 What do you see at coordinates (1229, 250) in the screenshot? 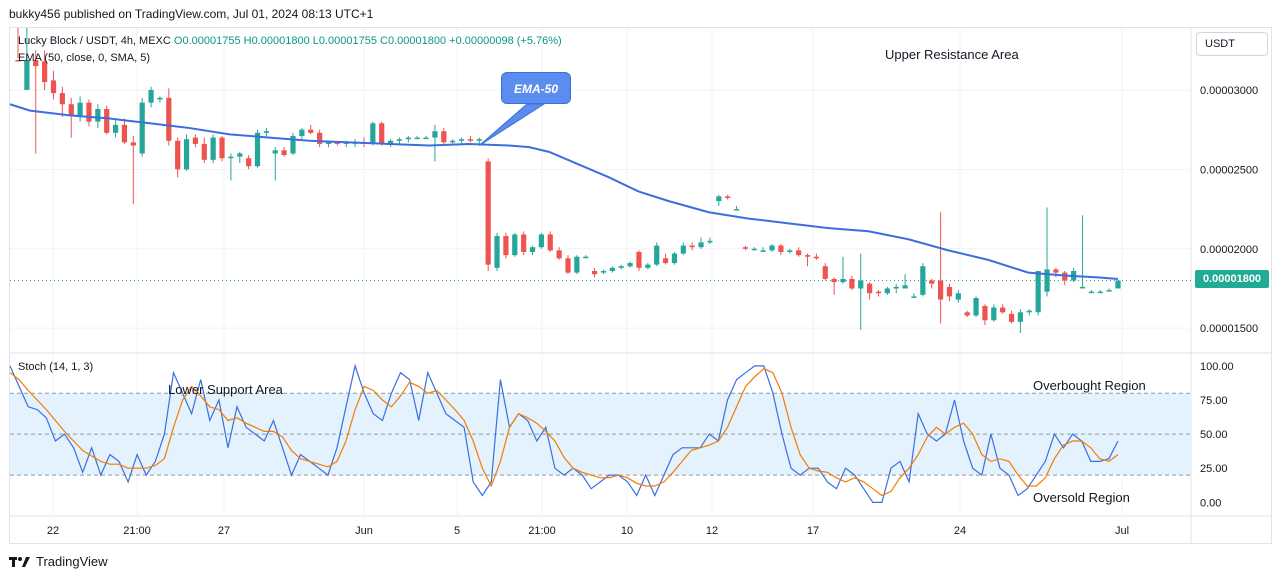
I see `price-tick-label: 0.00002000` at bounding box center [1229, 250].